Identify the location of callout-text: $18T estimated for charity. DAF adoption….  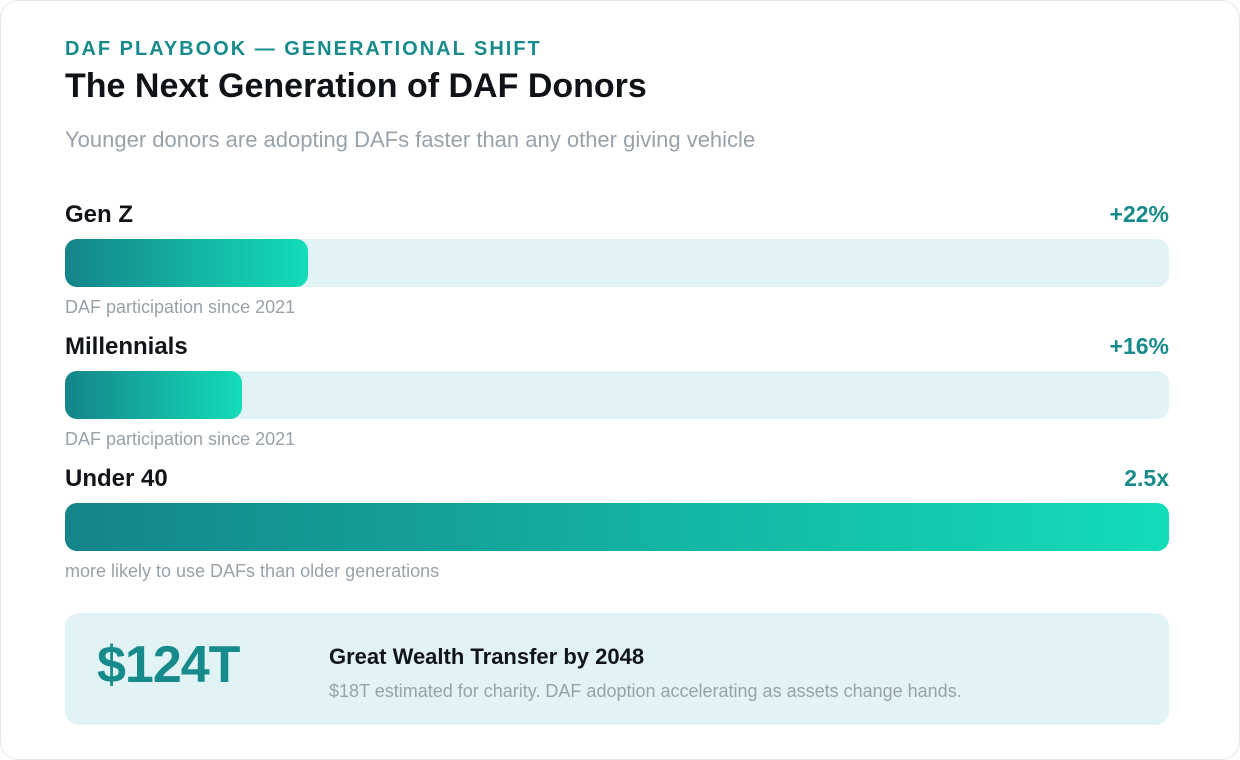
(645, 691).